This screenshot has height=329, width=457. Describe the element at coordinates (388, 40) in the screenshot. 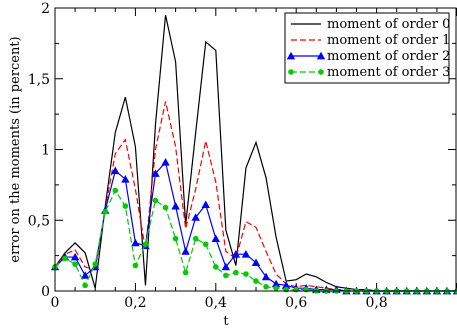

I see `legend-label: moment of order 1` at that location.